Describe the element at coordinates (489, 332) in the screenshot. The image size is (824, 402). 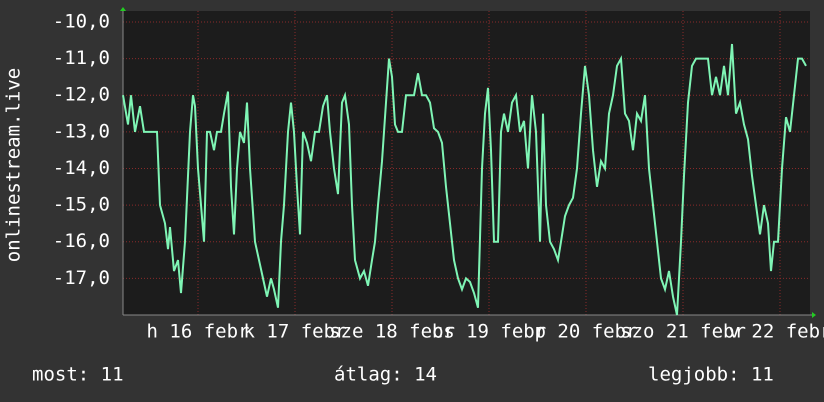
I see `x-tick-label: cs 19 febr` at that location.